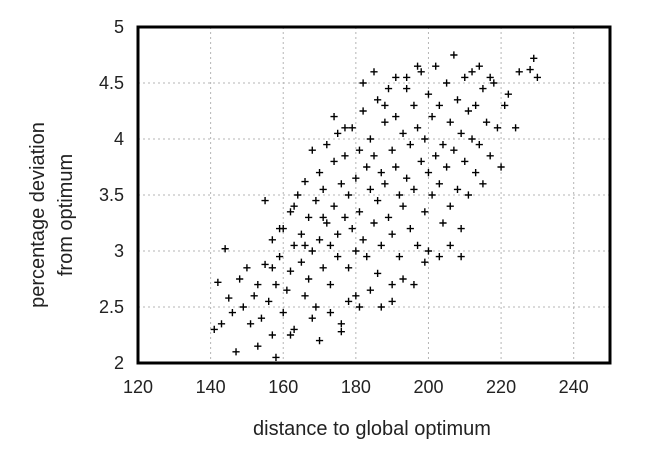  Describe the element at coordinates (283, 387) in the screenshot. I see `x-tick-label: 160` at that location.